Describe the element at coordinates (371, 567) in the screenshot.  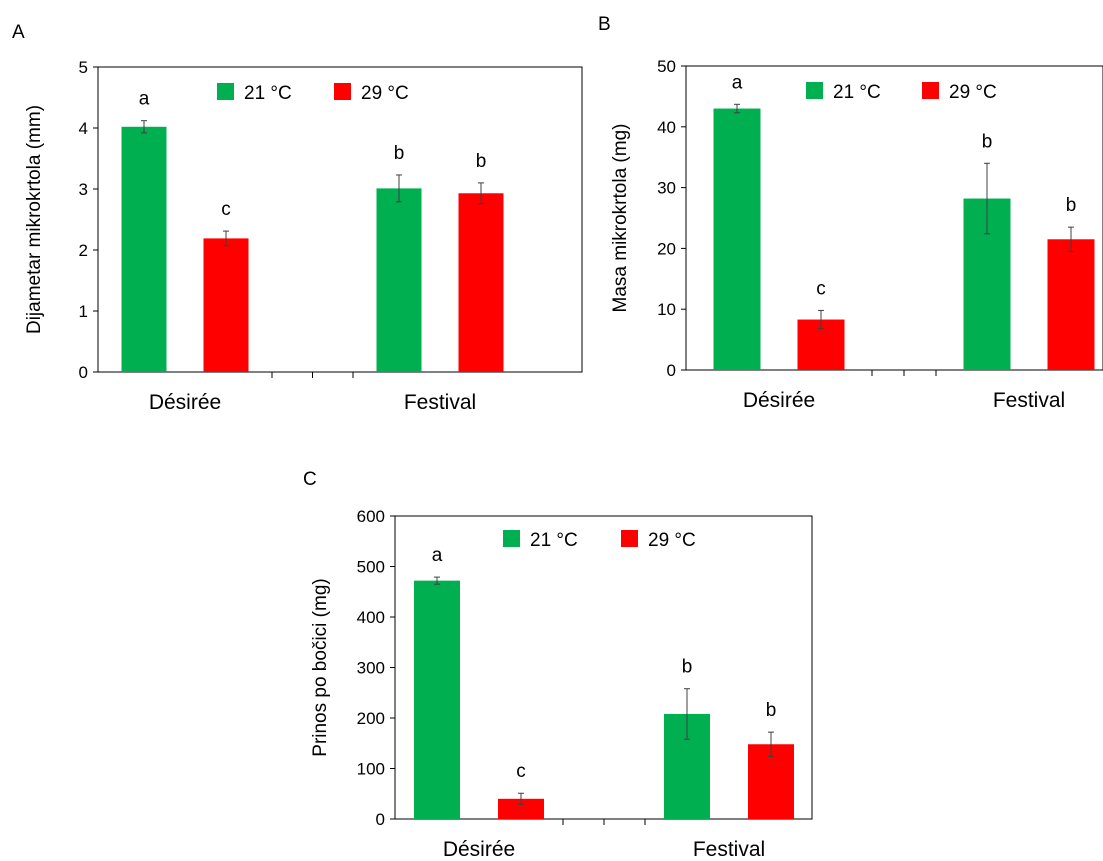
I see `y-tick-label: 500` at that location.